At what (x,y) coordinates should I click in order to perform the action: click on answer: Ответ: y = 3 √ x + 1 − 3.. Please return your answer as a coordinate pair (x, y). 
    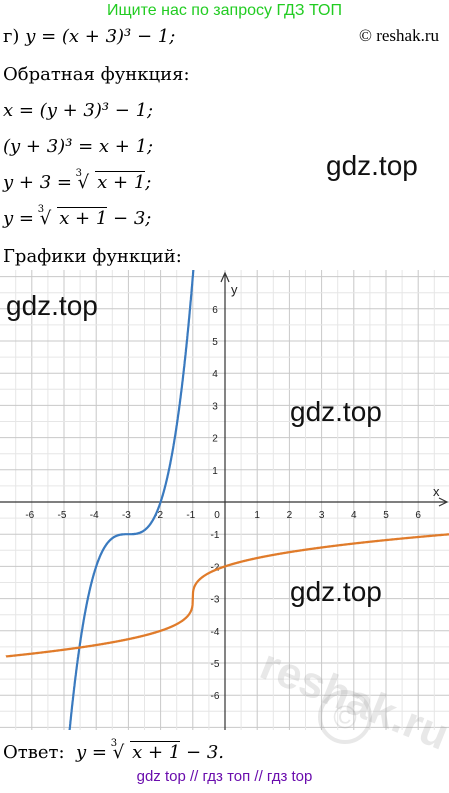
    Looking at the image, I should click on (114, 750).